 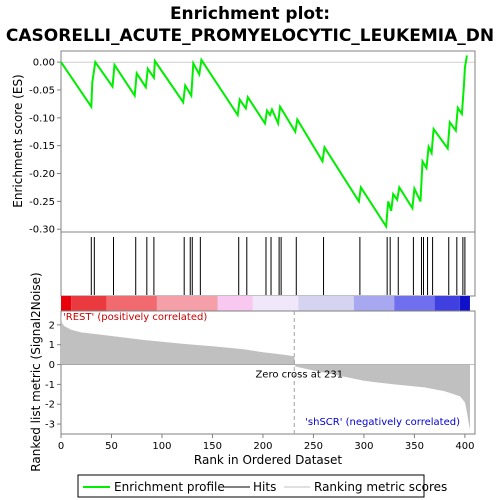 I want to click on chart-title-line1: Enrichment plot:, so click(x=250, y=14).